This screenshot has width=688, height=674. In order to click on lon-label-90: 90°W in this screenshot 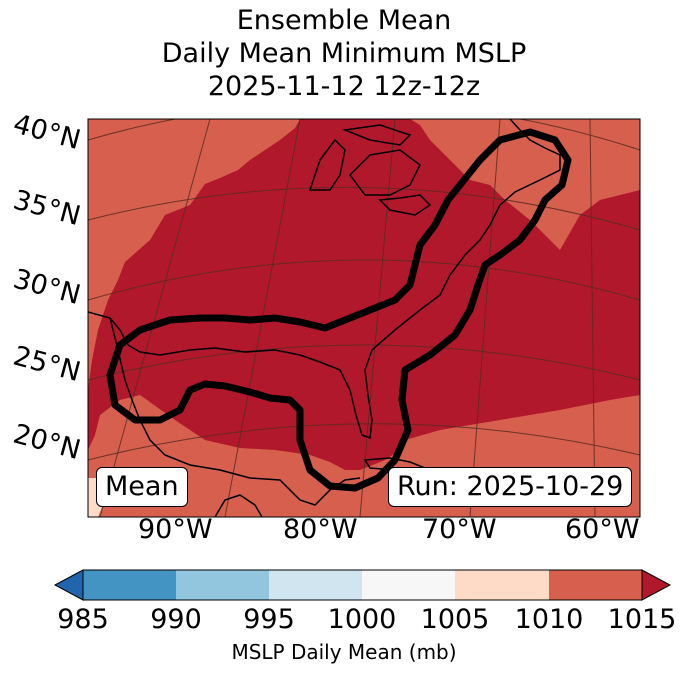, I will do `click(175, 529)`.